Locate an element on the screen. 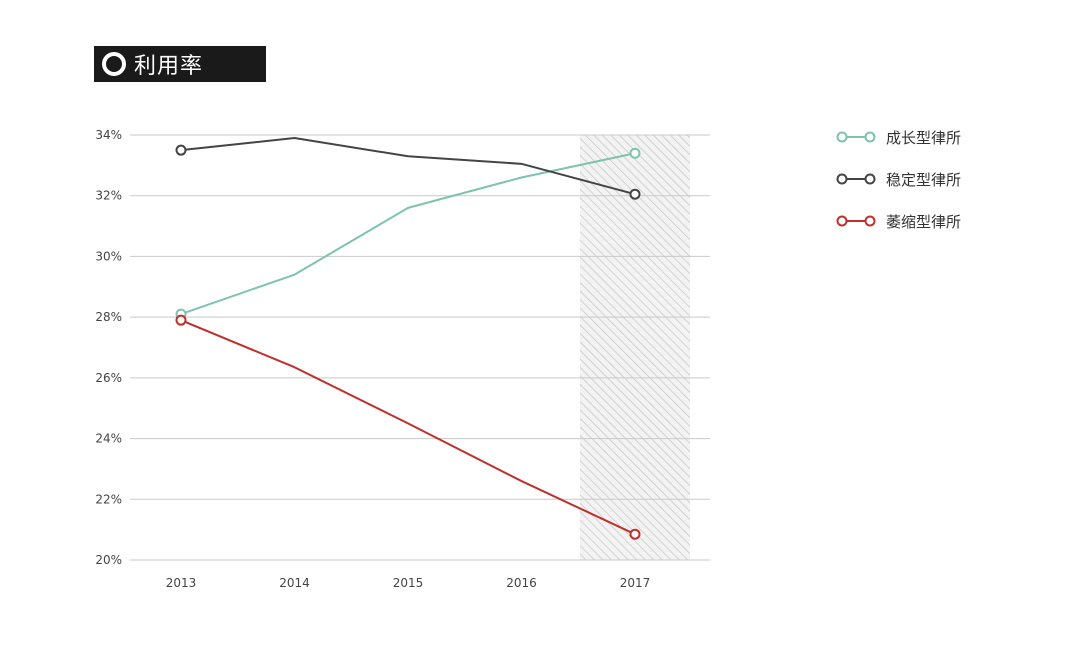  legend-item-2: 稳定型律所 is located at coordinates (898, 179).